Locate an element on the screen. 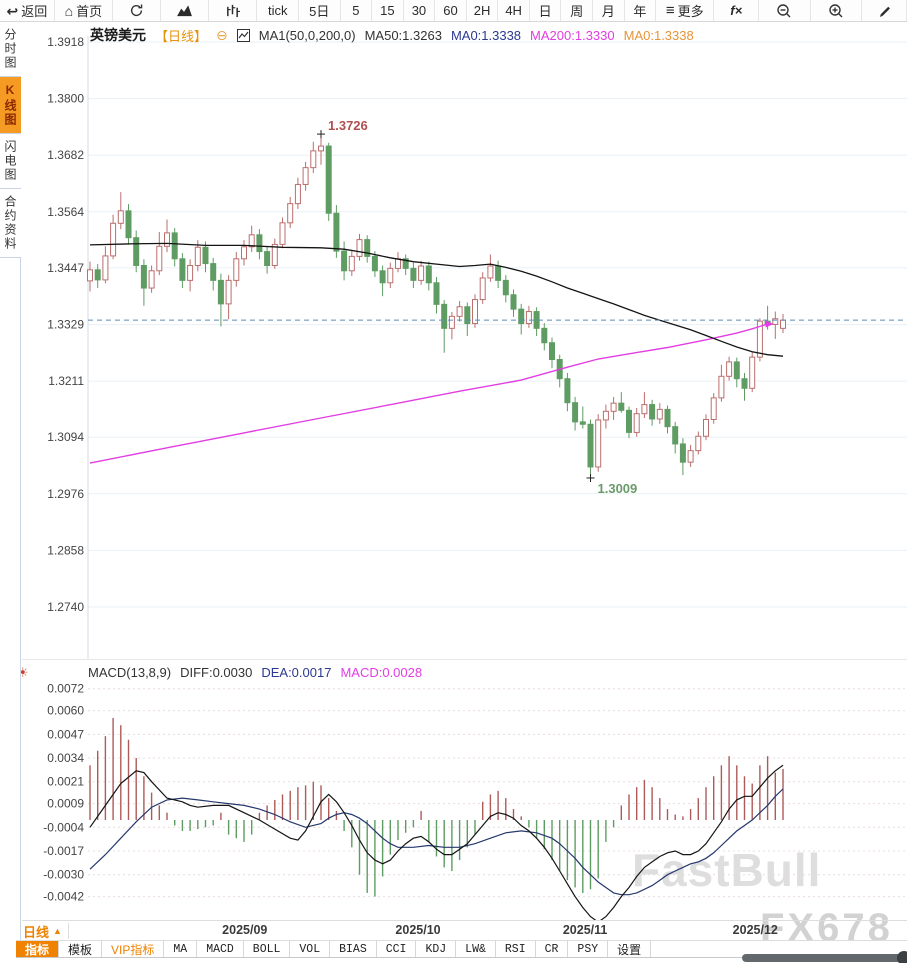  timeframe-15: 15 is located at coordinates (388, 10).